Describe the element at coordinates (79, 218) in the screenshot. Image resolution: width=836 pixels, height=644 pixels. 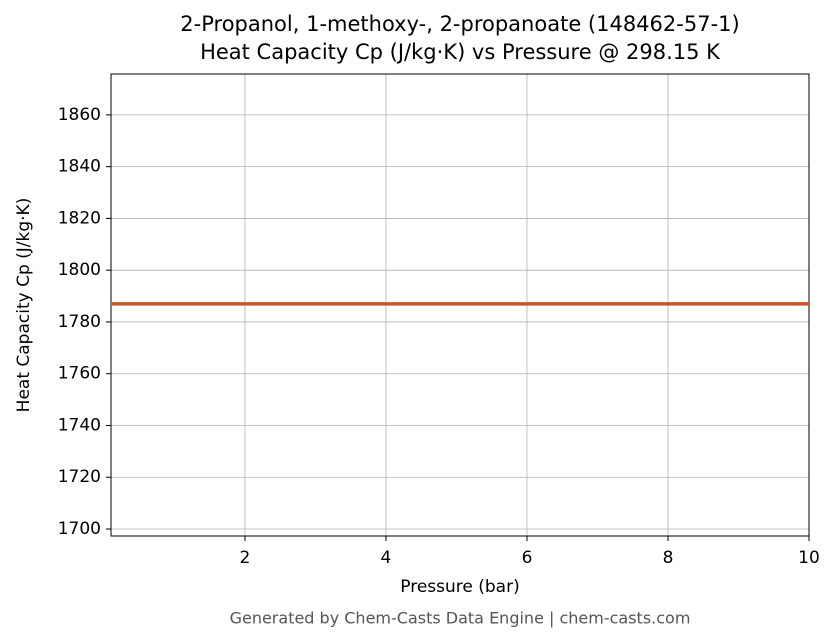
I see `y-tick-label: 1820` at that location.